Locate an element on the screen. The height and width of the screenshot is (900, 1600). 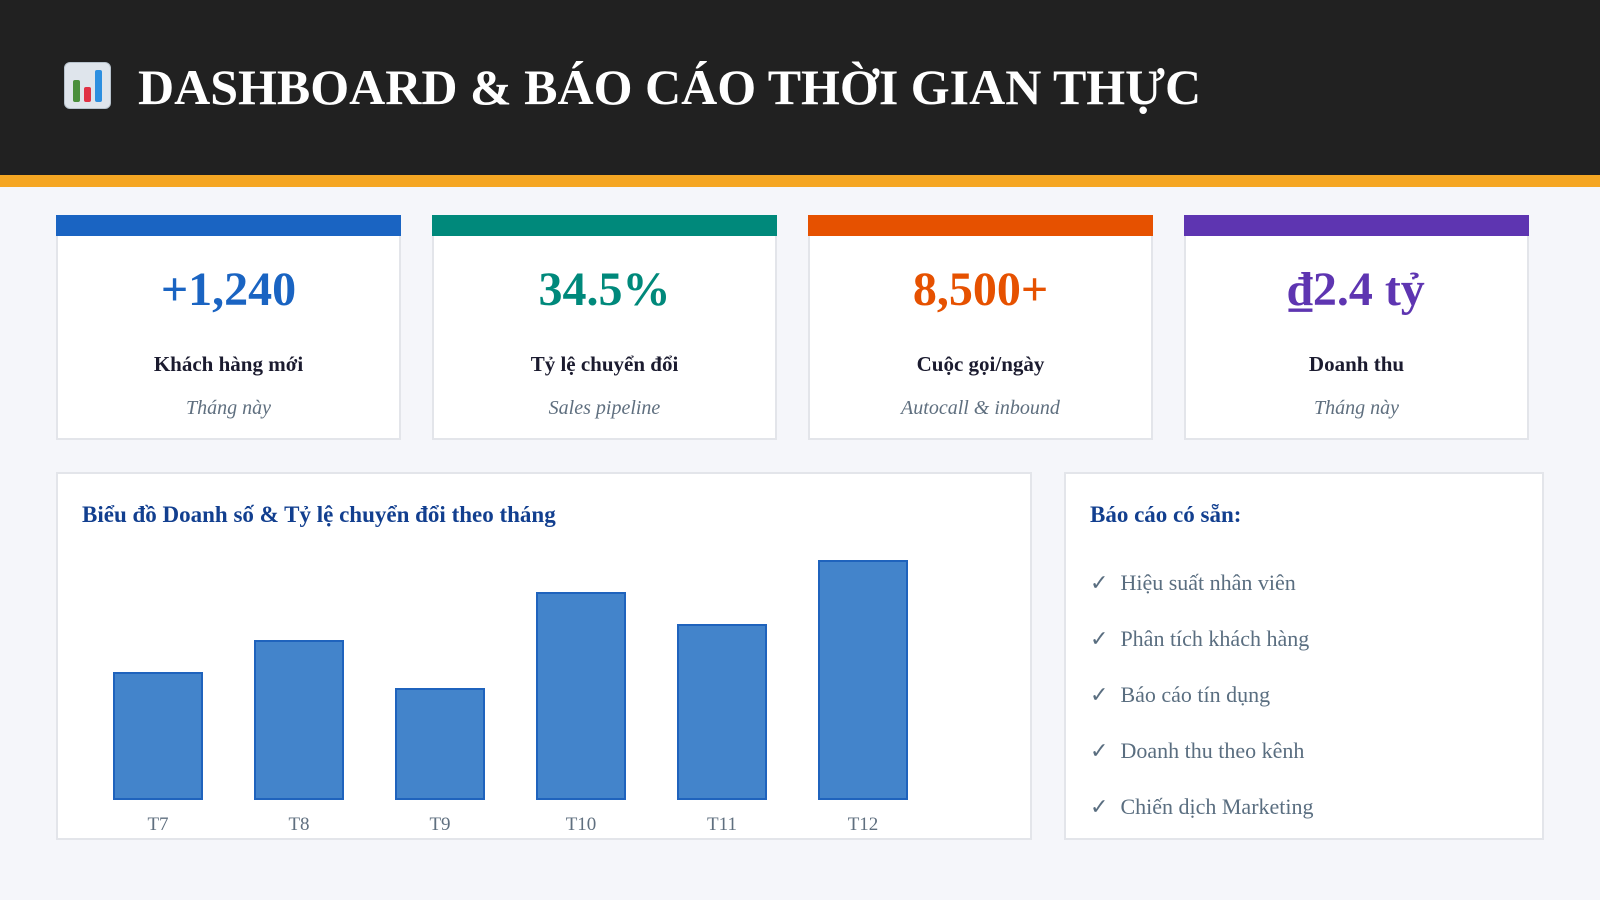
report-item: ✓ Chiến dịch Marketing is located at coordinates (1202, 807).